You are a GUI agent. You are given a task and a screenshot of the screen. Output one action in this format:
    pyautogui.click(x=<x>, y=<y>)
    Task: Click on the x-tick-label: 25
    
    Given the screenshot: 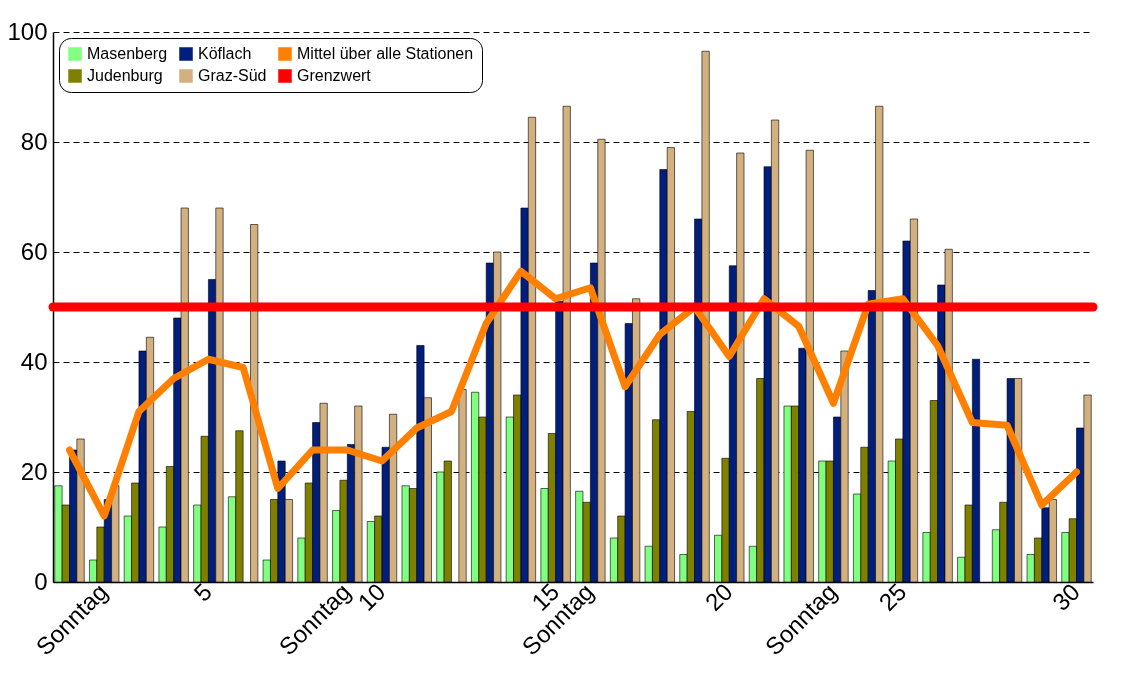 What is the action you would take?
    pyautogui.click(x=892, y=596)
    